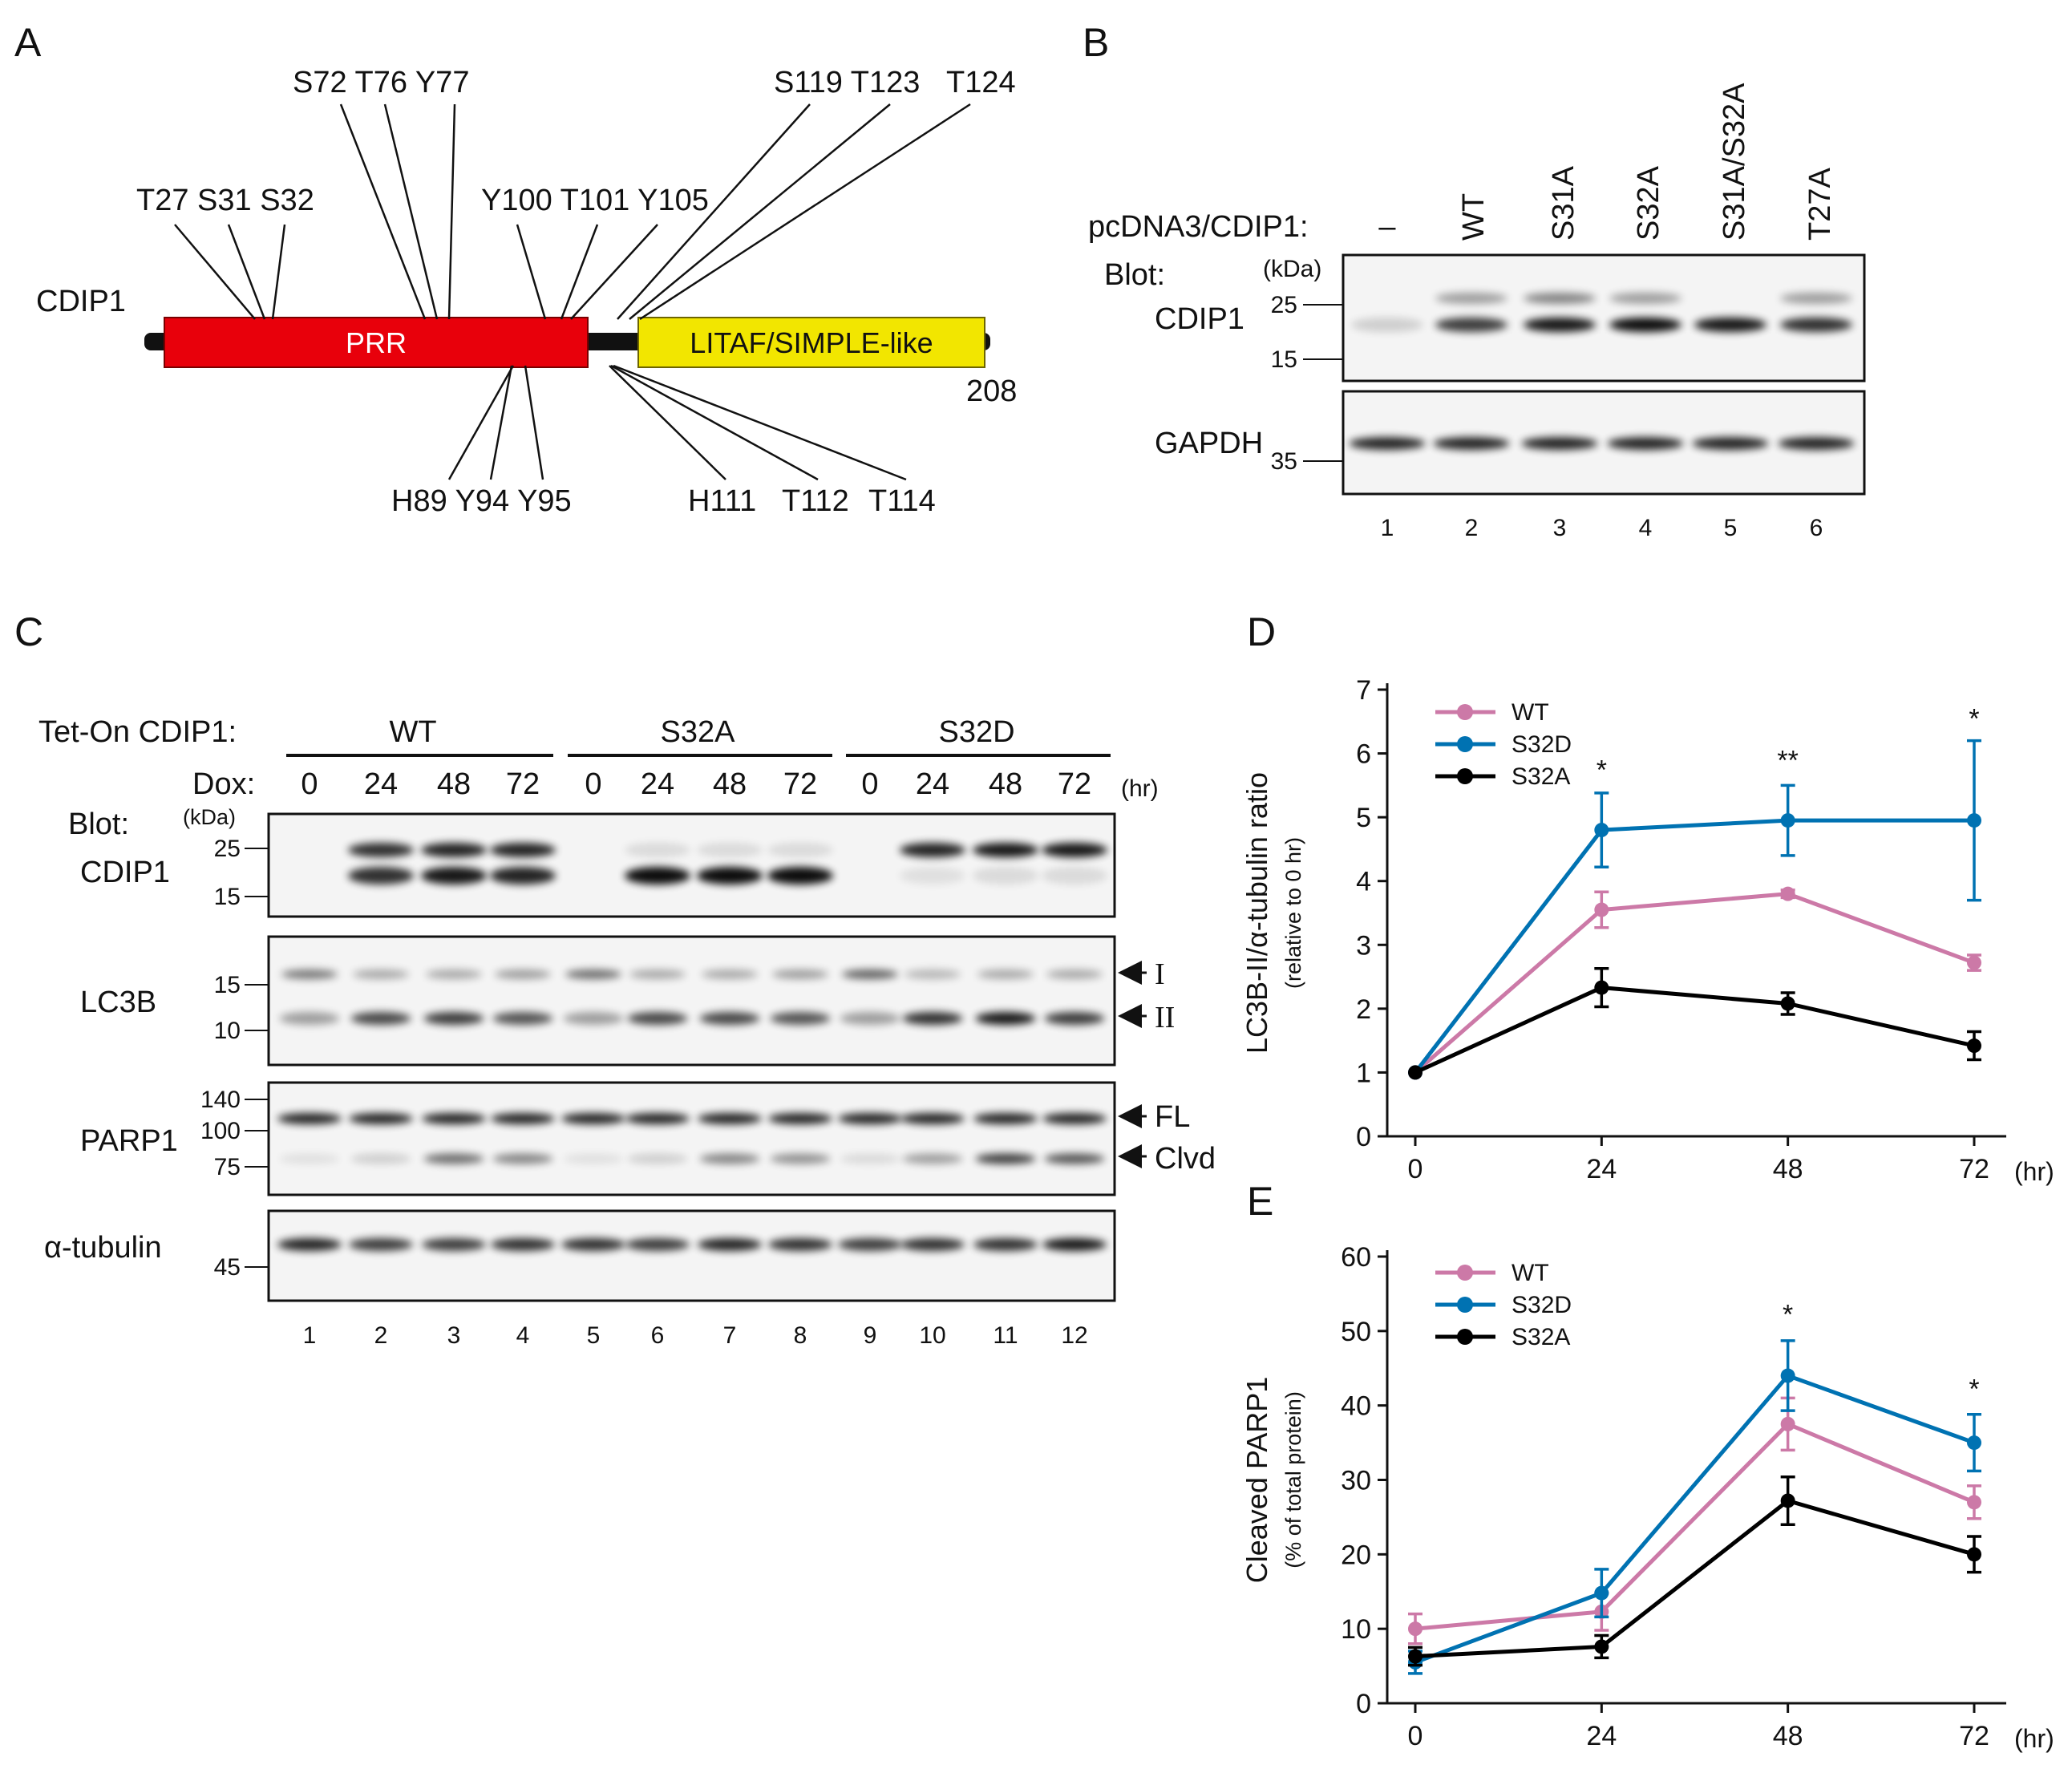  Describe the element at coordinates (1140, 789) in the screenshot. I see `hr-unit: (hr)` at that location.